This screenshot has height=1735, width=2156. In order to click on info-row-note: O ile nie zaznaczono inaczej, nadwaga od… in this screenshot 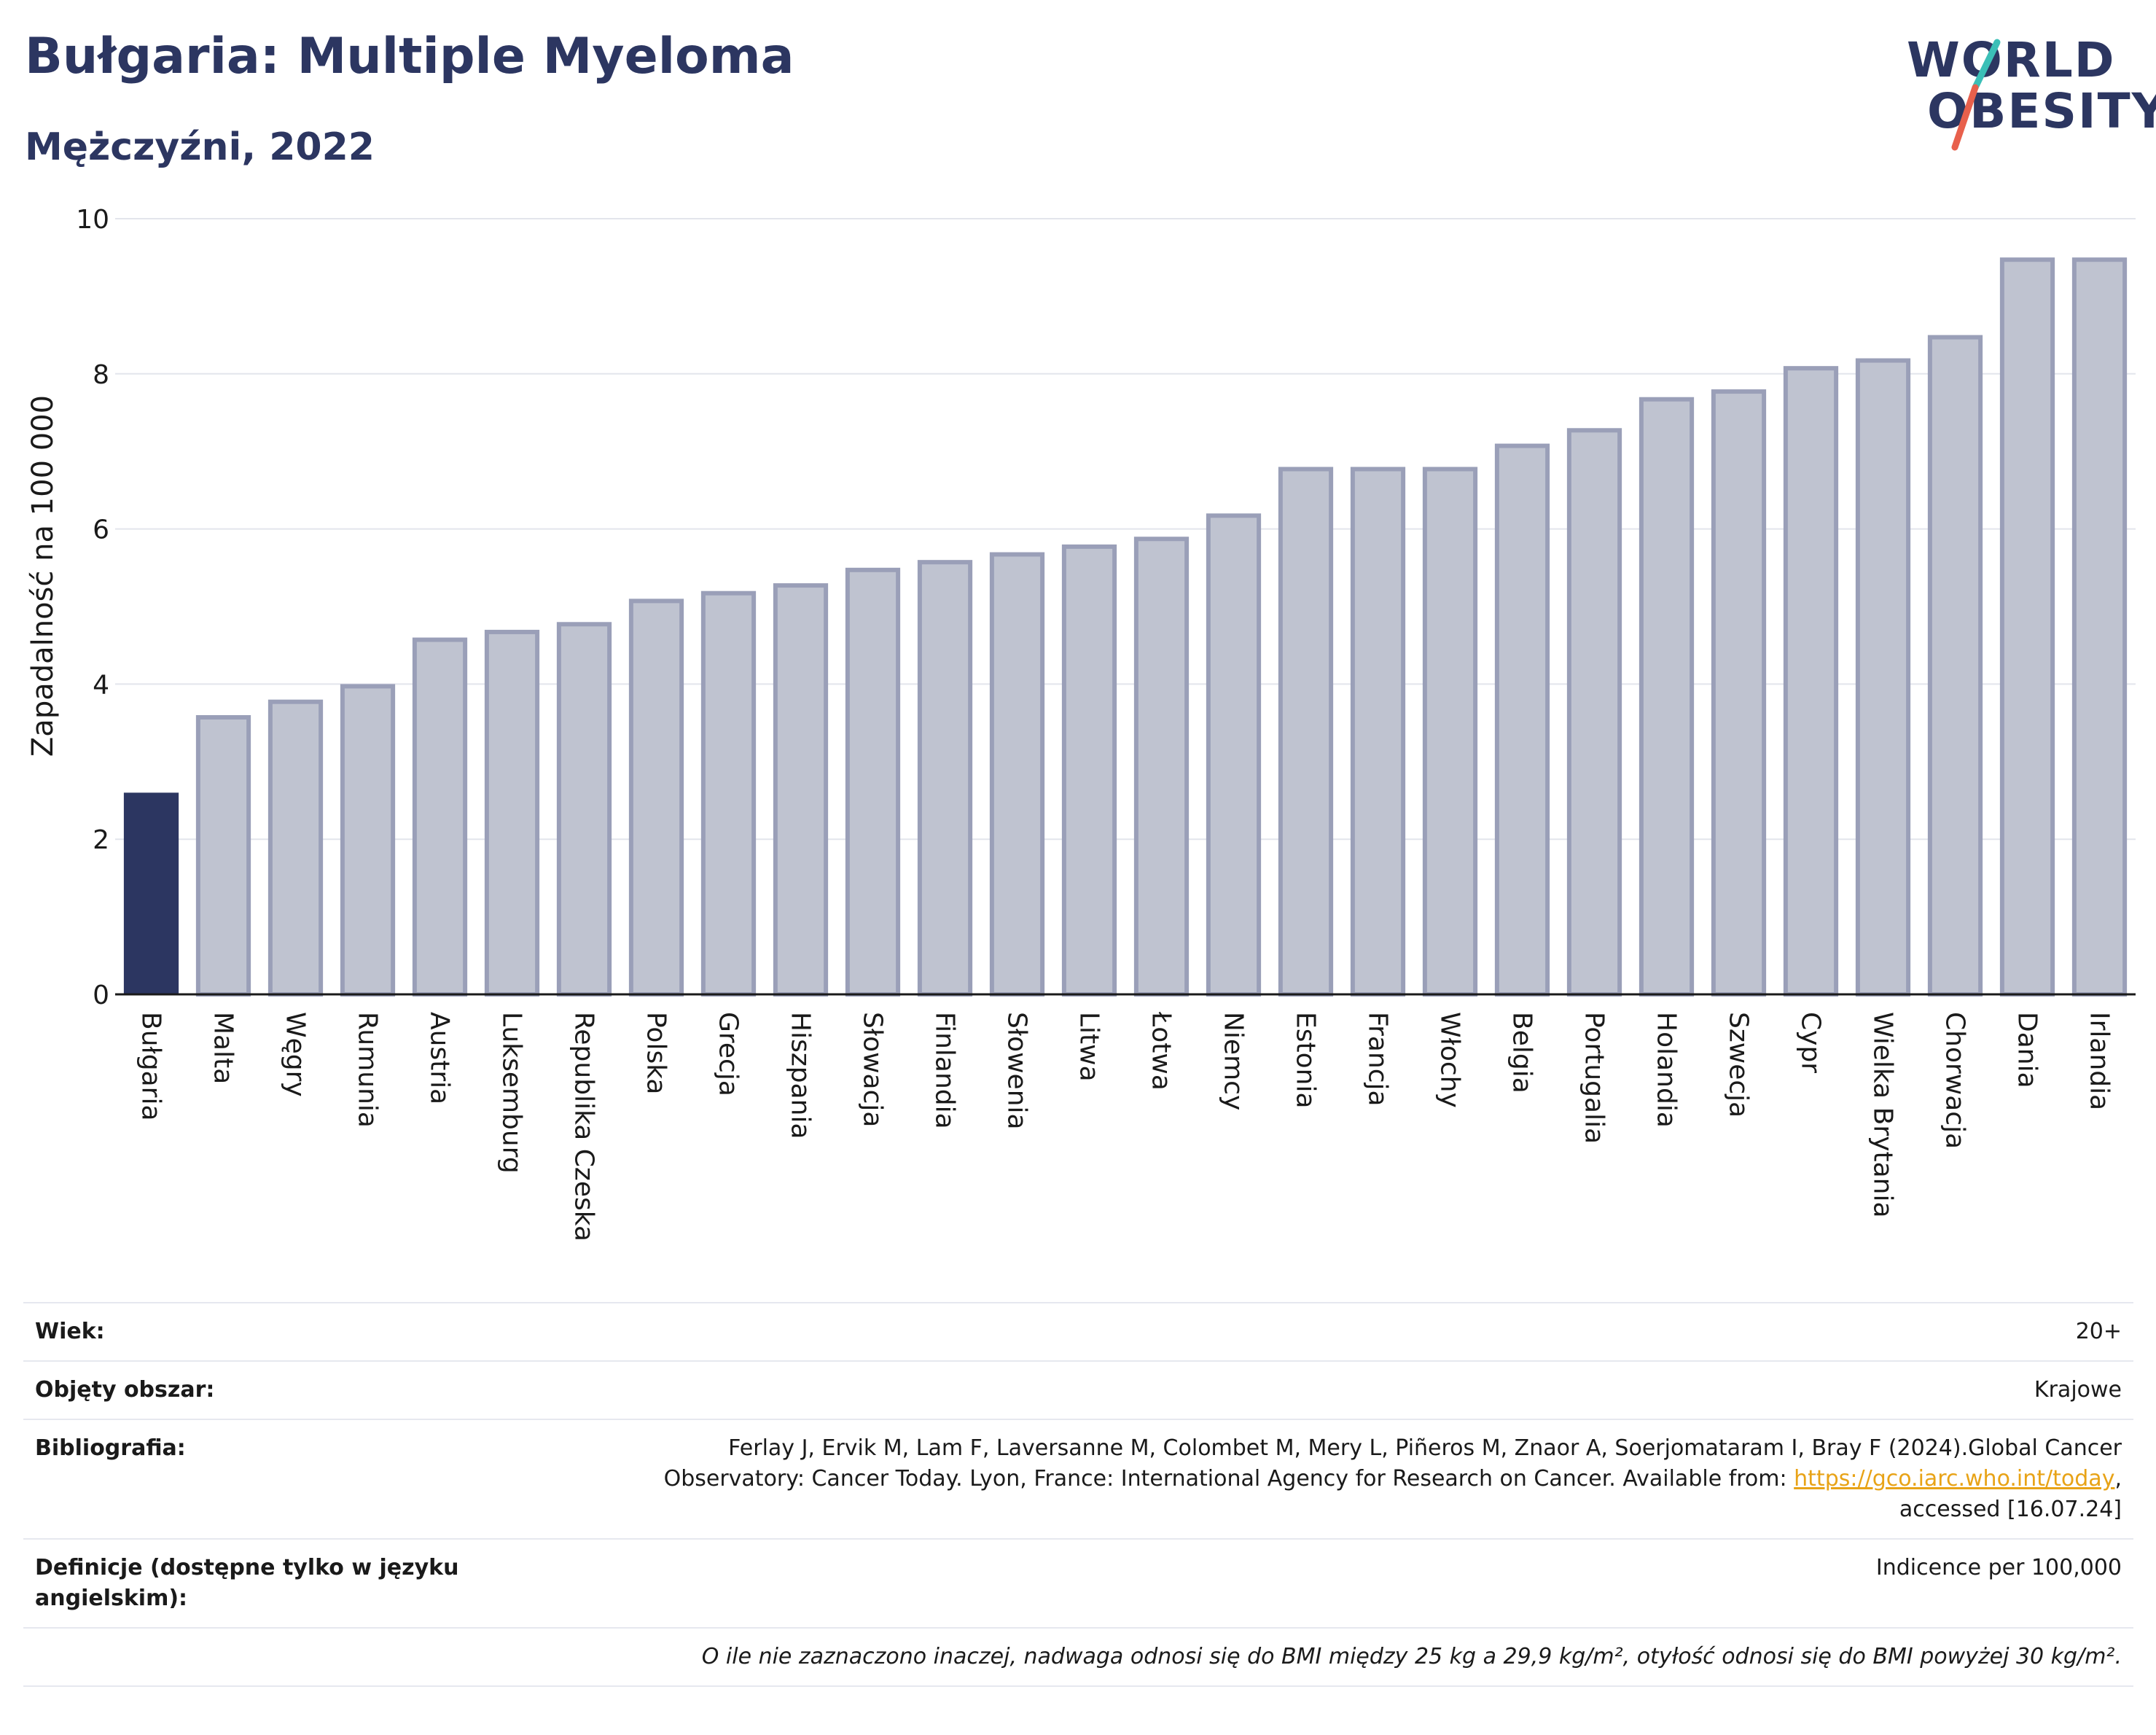, I will do `click(1078, 1657)`.